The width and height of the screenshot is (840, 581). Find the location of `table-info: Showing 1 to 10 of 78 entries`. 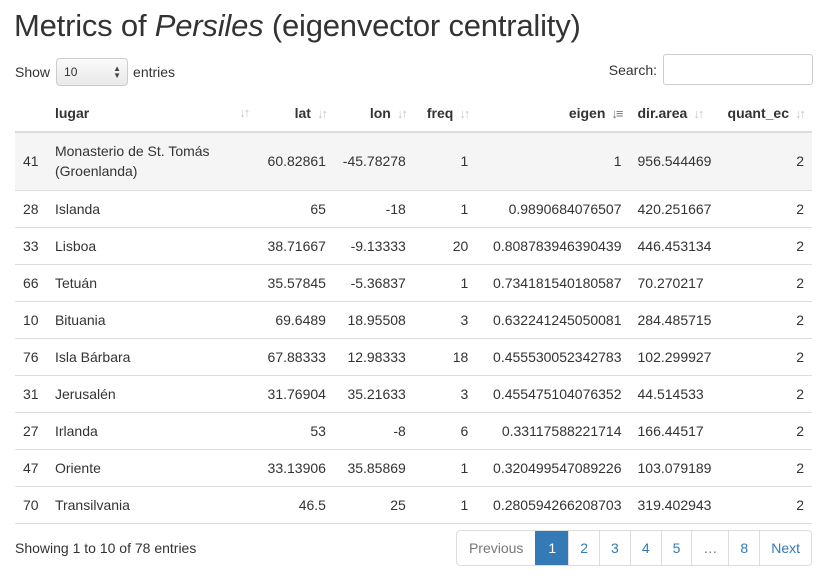

table-info: Showing 1 to 10 of 78 entries is located at coordinates (106, 548).